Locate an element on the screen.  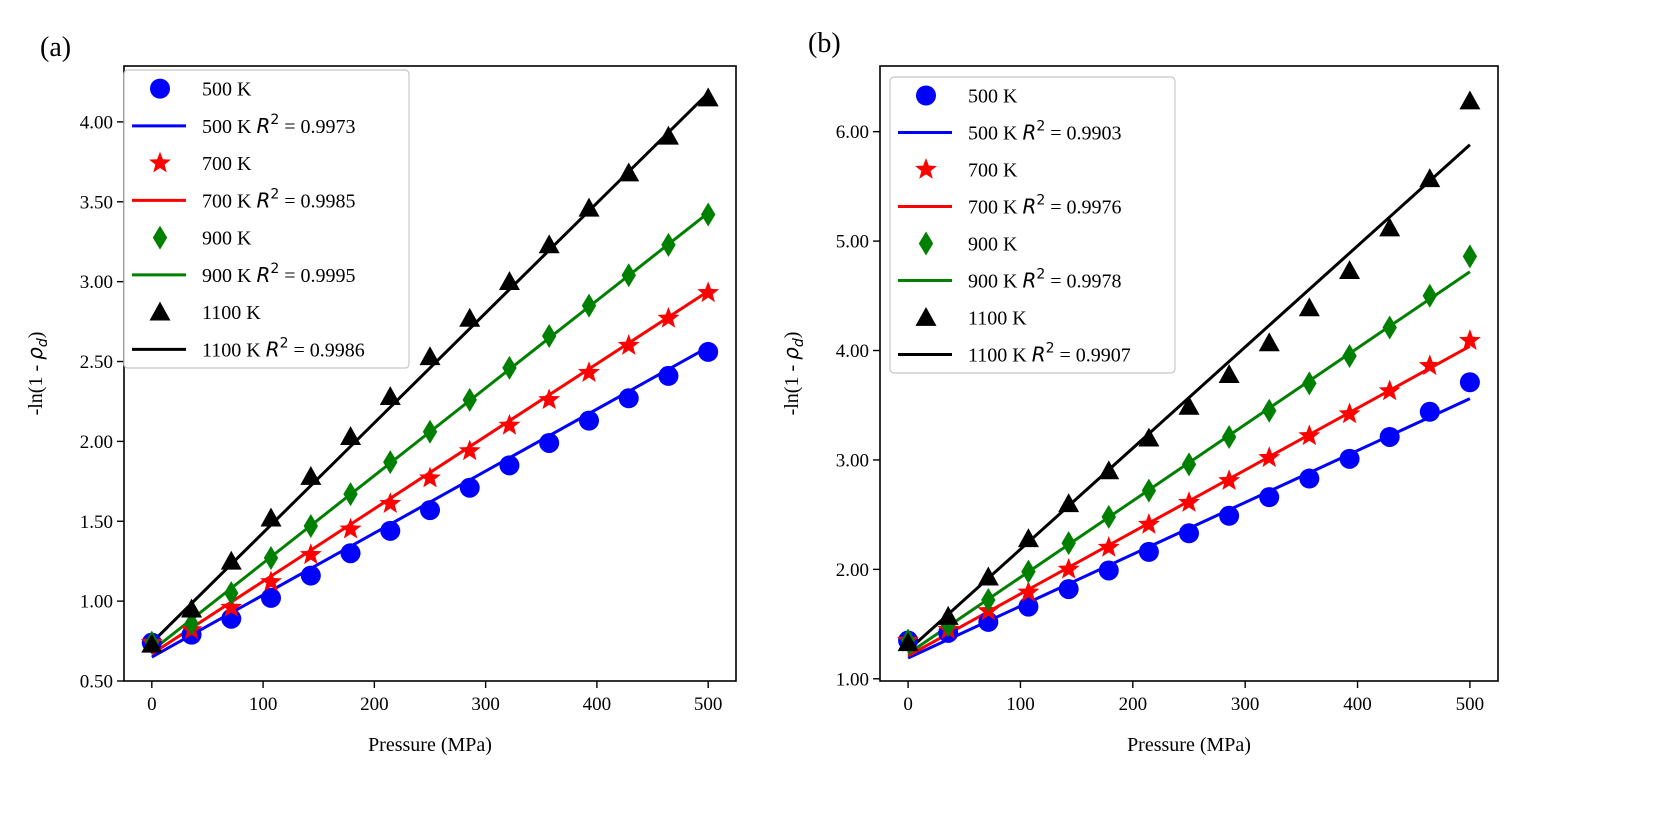
y-axis-label-subscript: d is located at coordinates (43, 342).